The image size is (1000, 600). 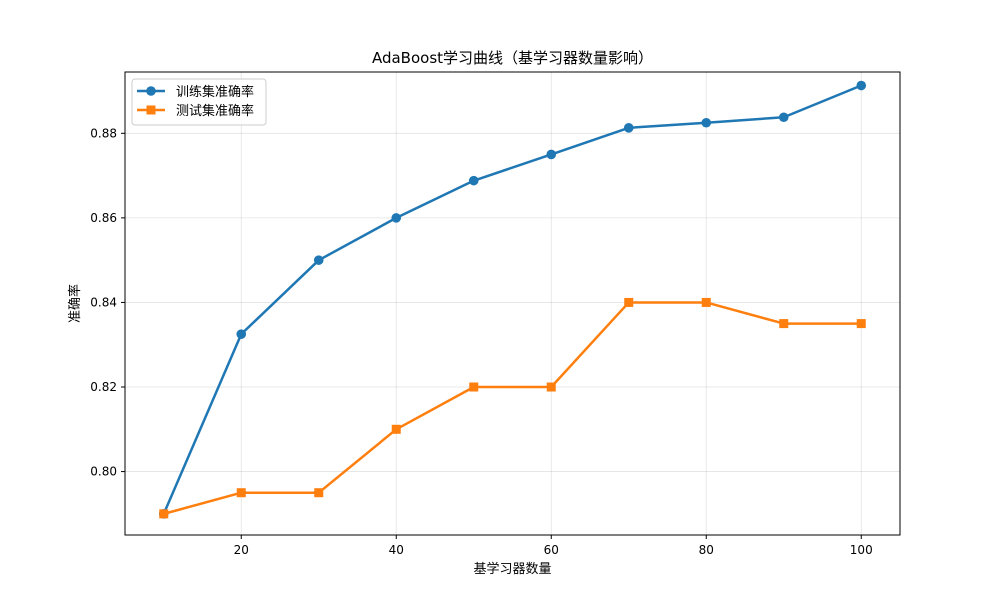 What do you see at coordinates (396, 550) in the screenshot?
I see `x-tick-label: 40` at bounding box center [396, 550].